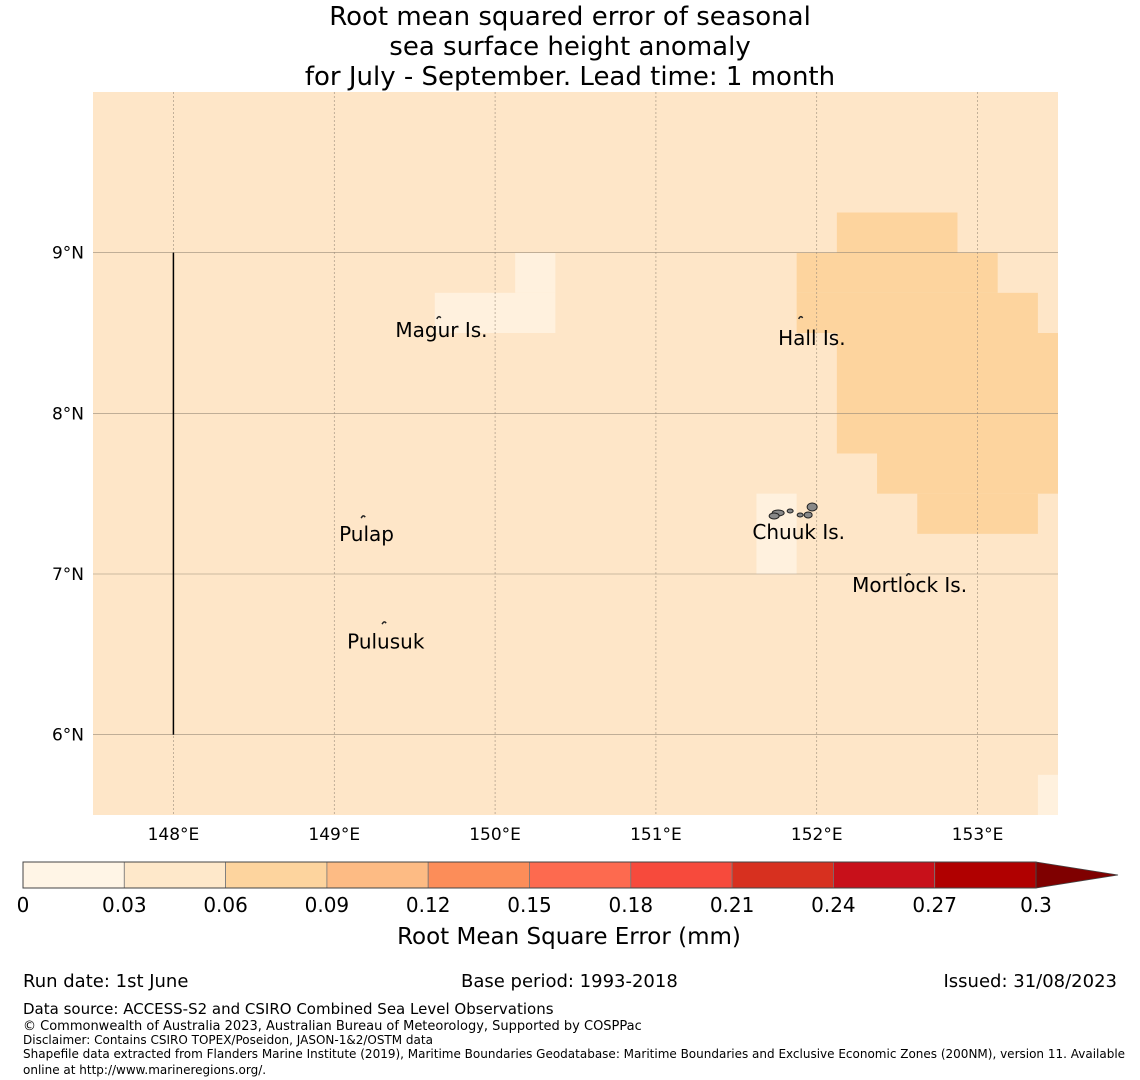  Describe the element at coordinates (68, 254) in the screenshot. I see `lat-tick-label: 9°N` at that location.